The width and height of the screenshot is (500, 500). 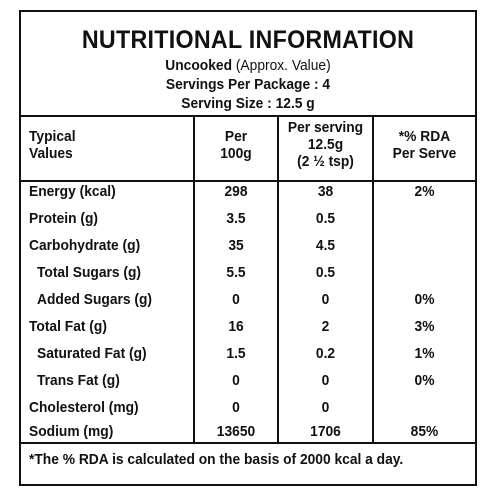 What do you see at coordinates (283, 65) in the screenshot?
I see `uncooked-note: (Approx. Value)` at bounding box center [283, 65].